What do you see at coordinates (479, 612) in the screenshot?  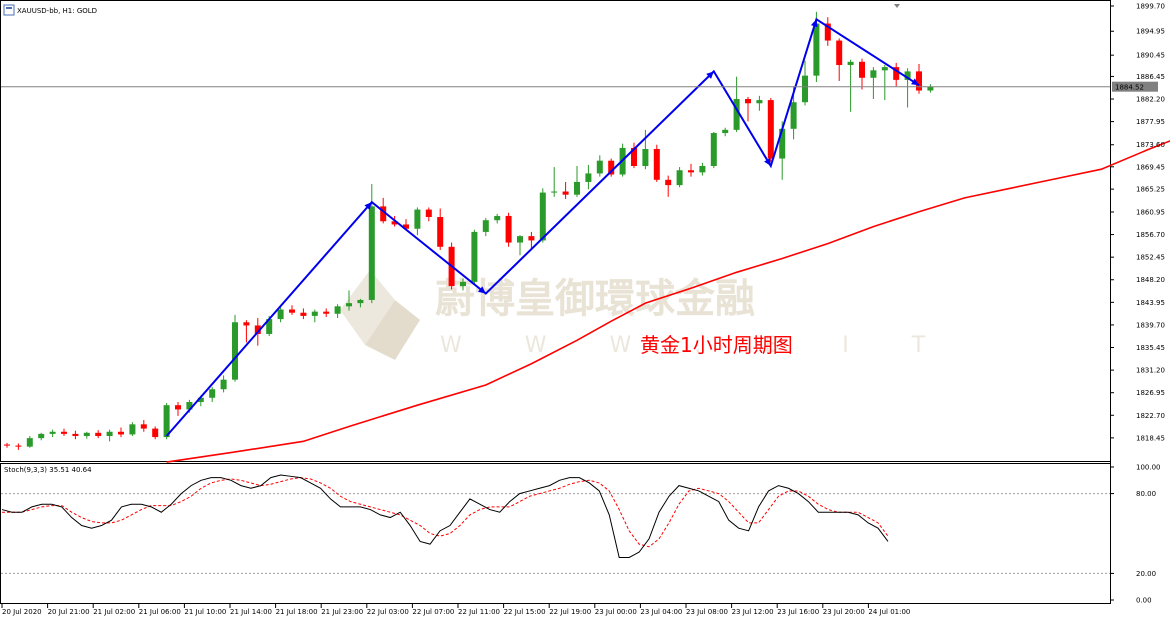 I see `time-tick-label: 22 Jul 11:00` at bounding box center [479, 612].